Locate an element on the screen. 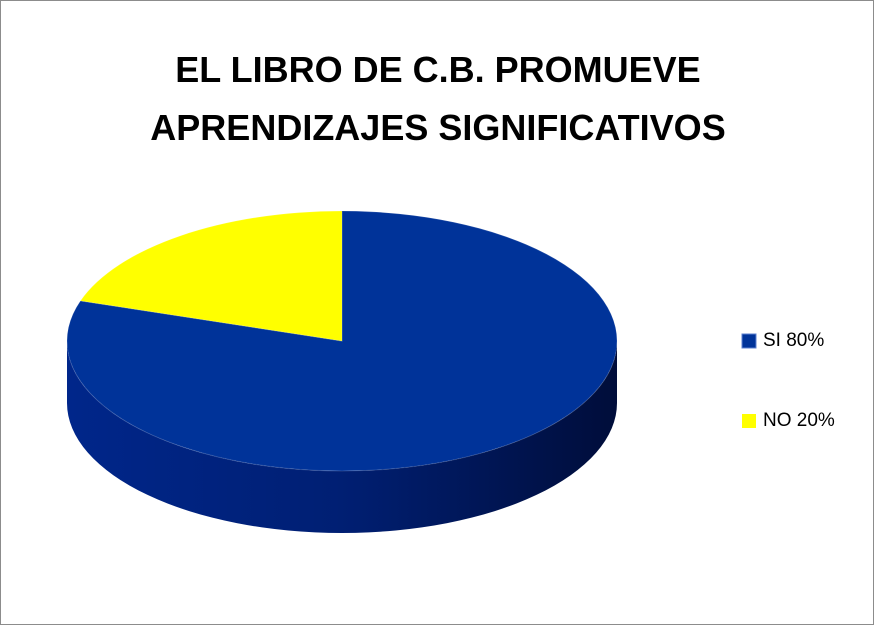 This screenshot has height=625, width=874. legend-label: NO 20% is located at coordinates (799, 420).